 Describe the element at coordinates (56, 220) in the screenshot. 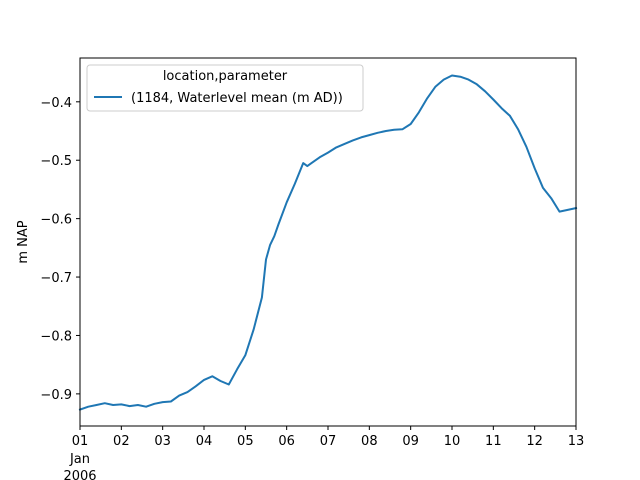

I see `y-tick-label: −0.6` at that location.